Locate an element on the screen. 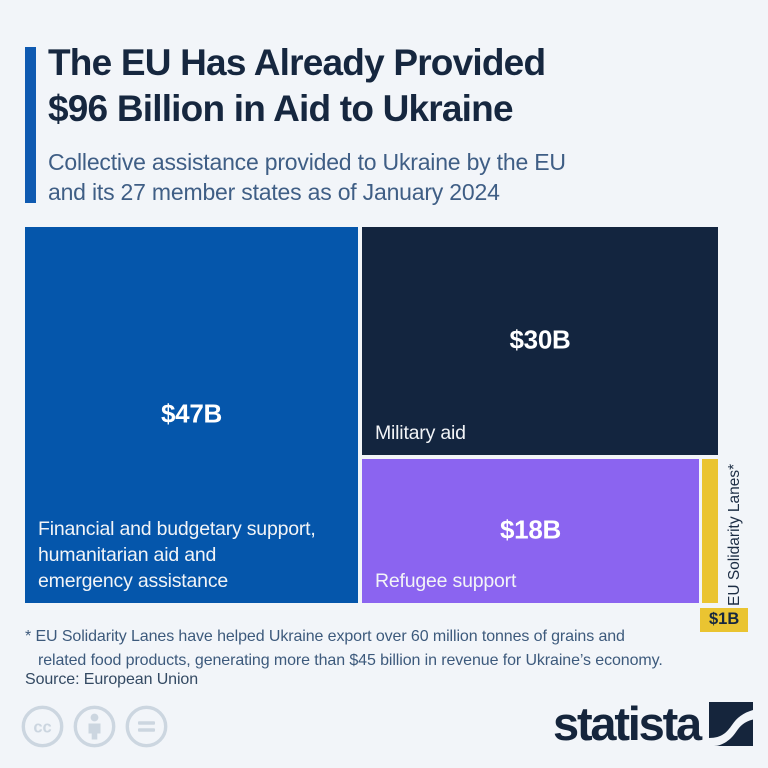 The width and height of the screenshot is (768, 768). cc-icon: cc is located at coordinates (42, 726).